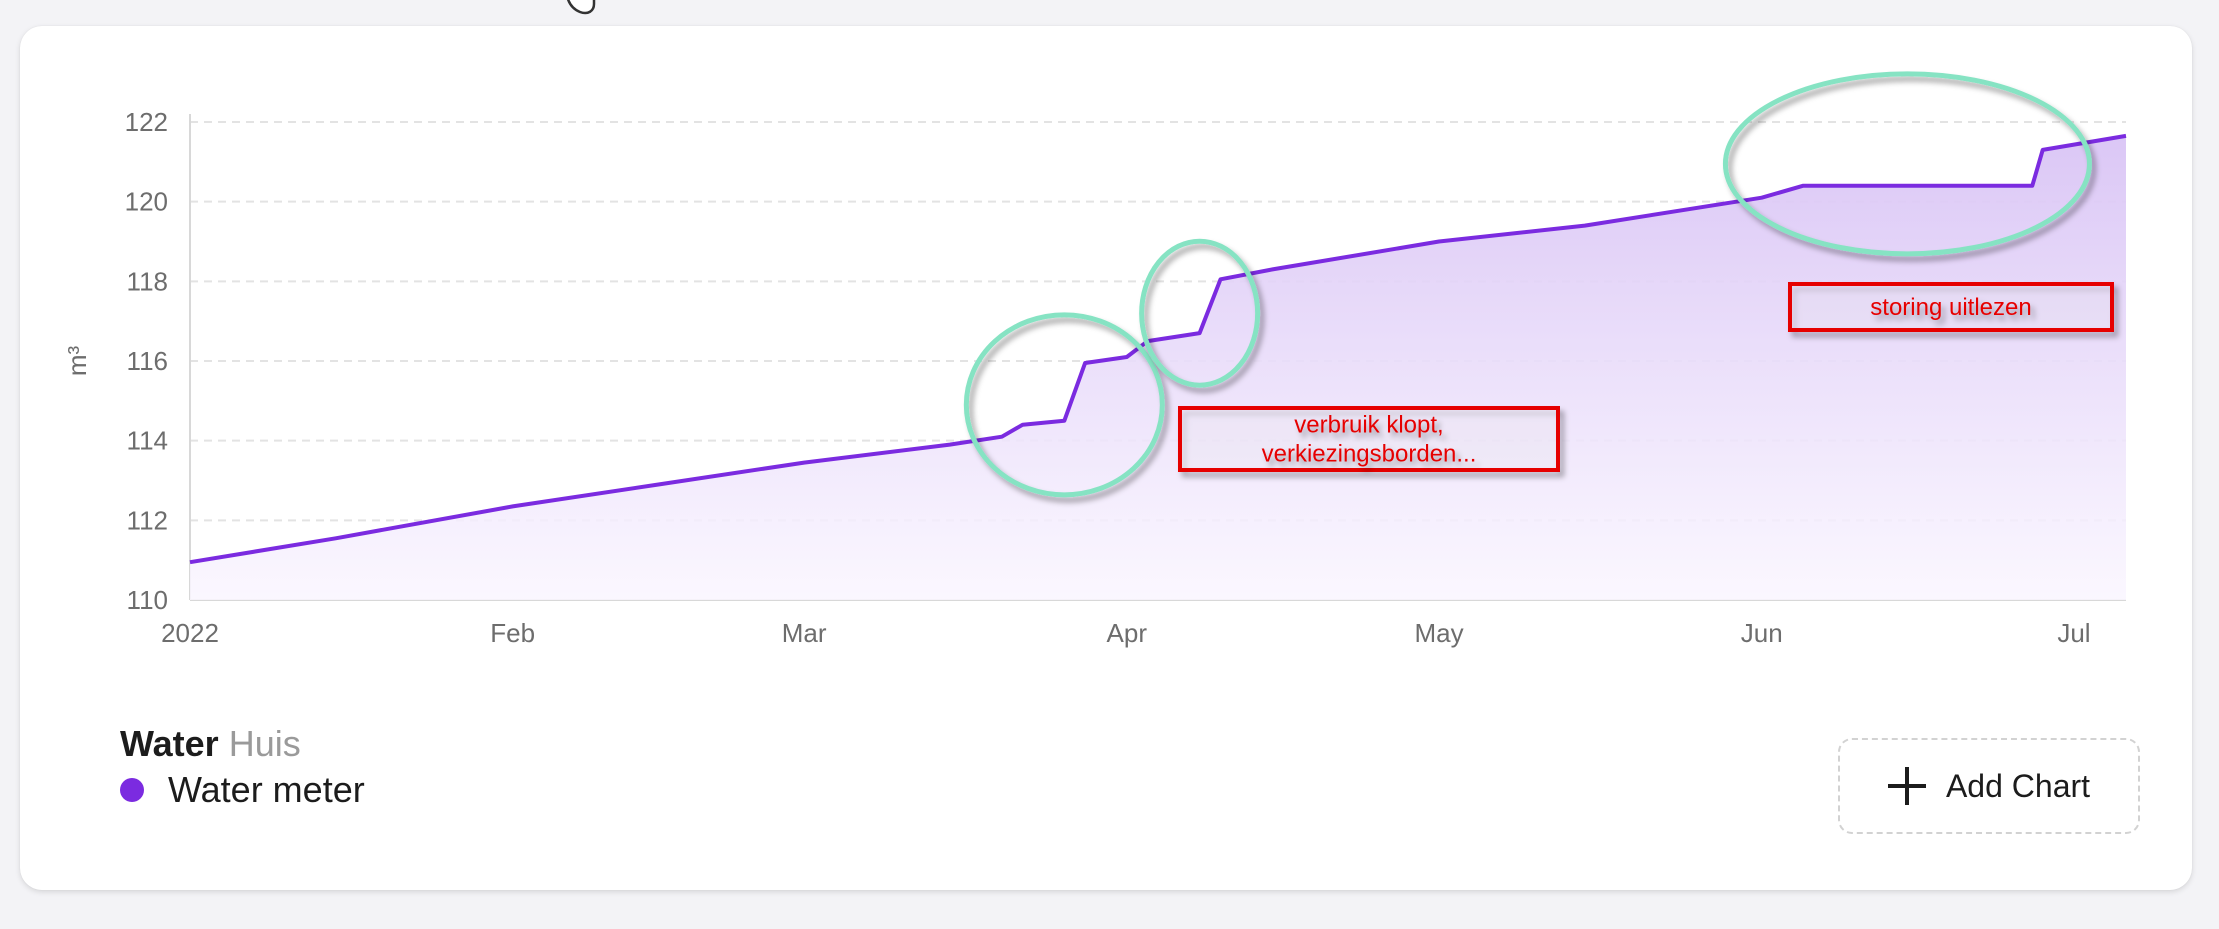 The image size is (2219, 929). What do you see at coordinates (1064, 405) in the screenshot?
I see `highlight-circle-march-jump` at bounding box center [1064, 405].